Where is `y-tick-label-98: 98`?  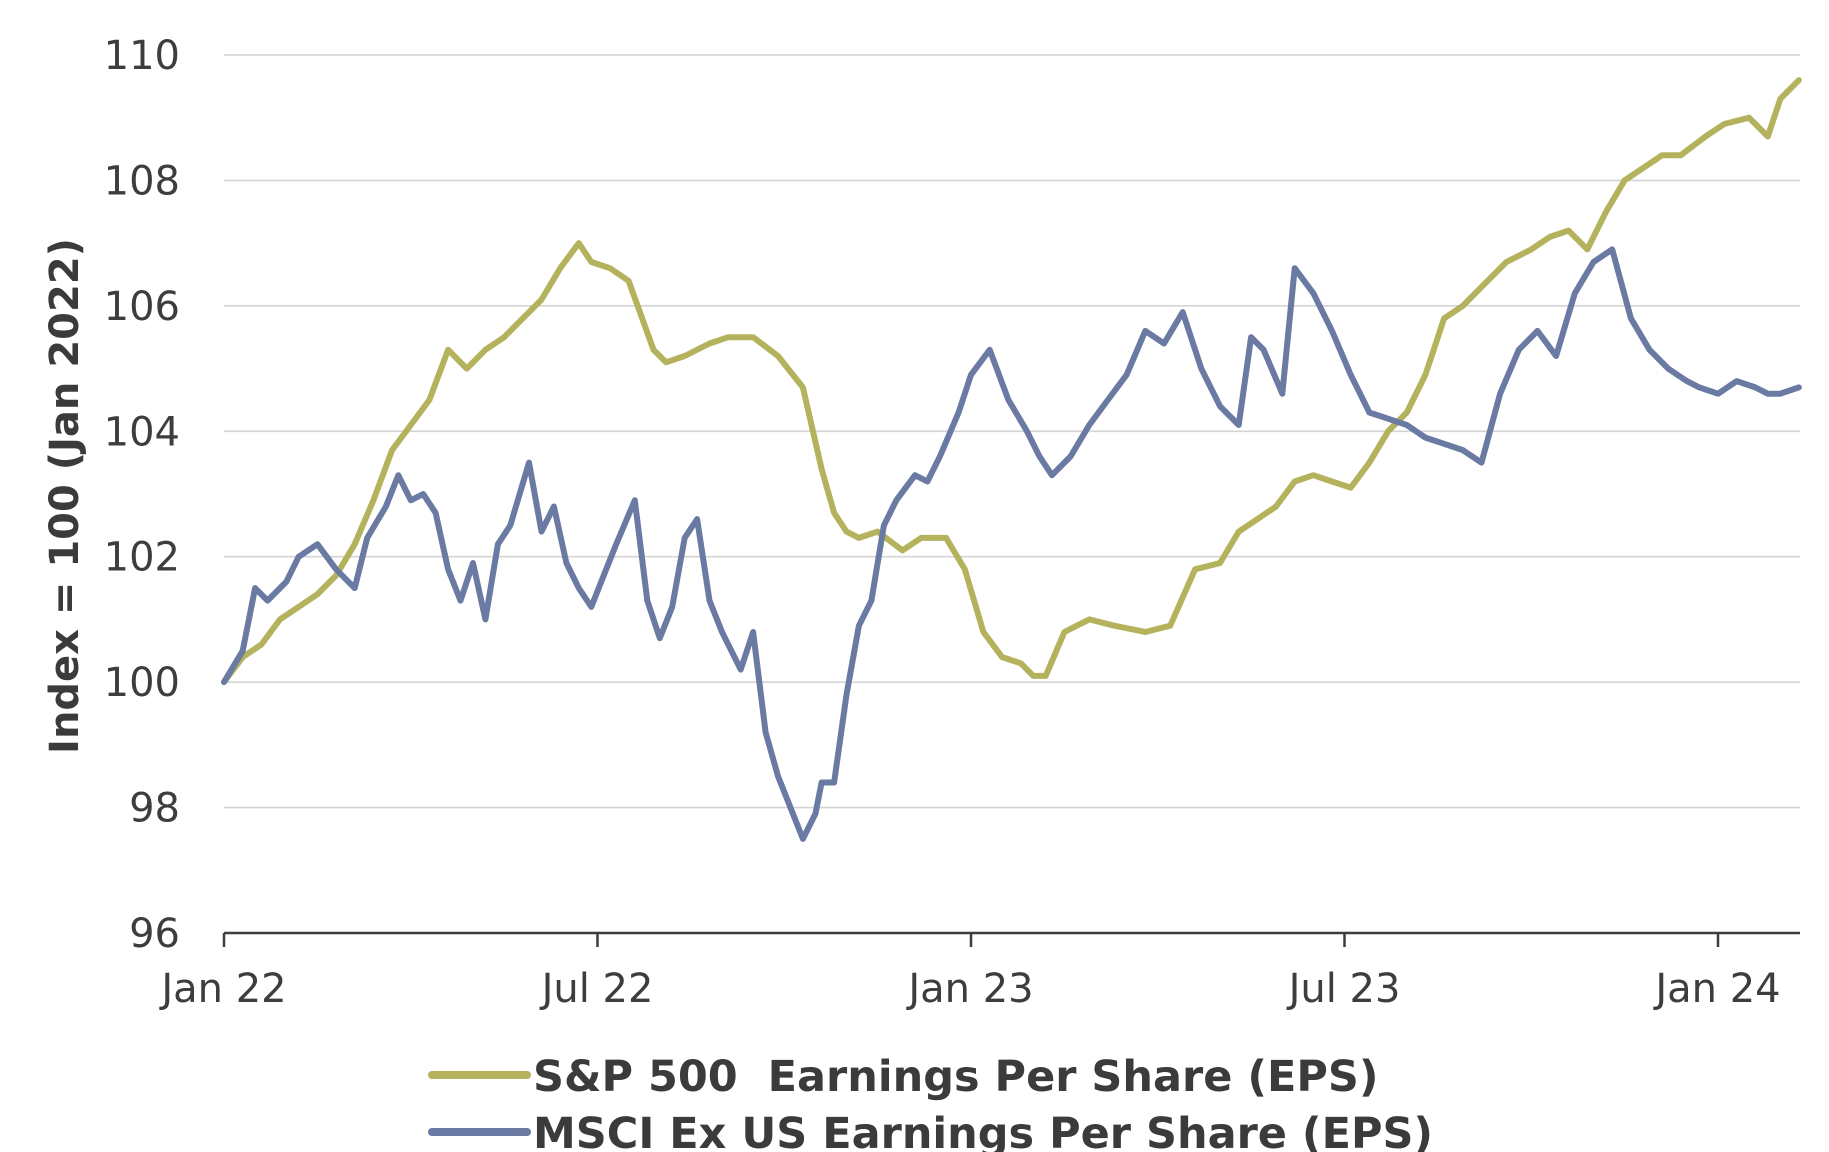
y-tick-label-98: 98 is located at coordinates (154, 809).